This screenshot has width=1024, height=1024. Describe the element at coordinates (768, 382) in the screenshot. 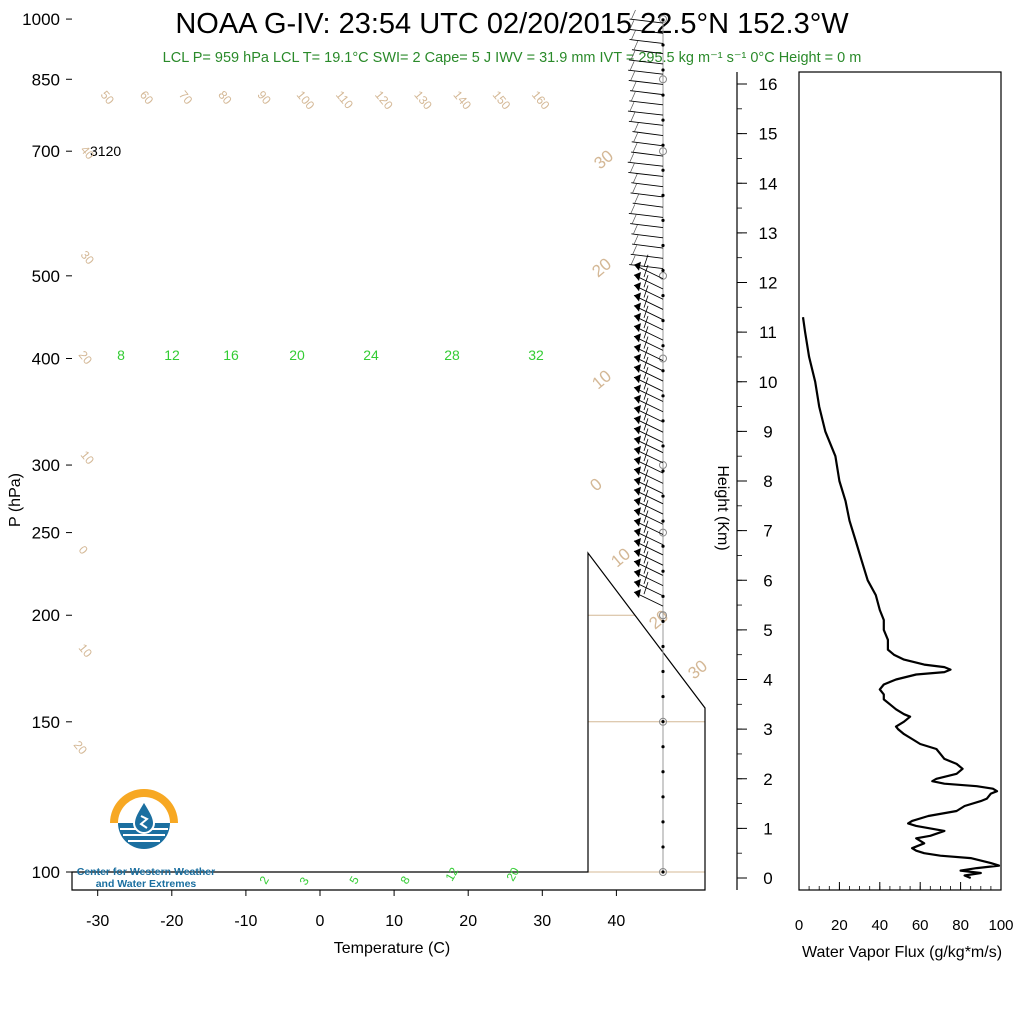

I see `flux-y-tick-label: 10` at that location.